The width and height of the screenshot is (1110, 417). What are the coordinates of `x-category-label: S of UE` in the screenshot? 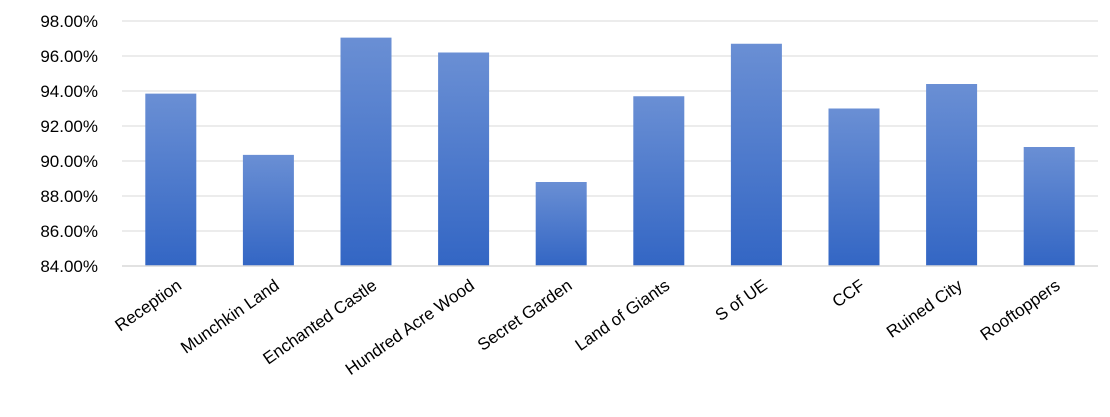 It's located at (741, 300).